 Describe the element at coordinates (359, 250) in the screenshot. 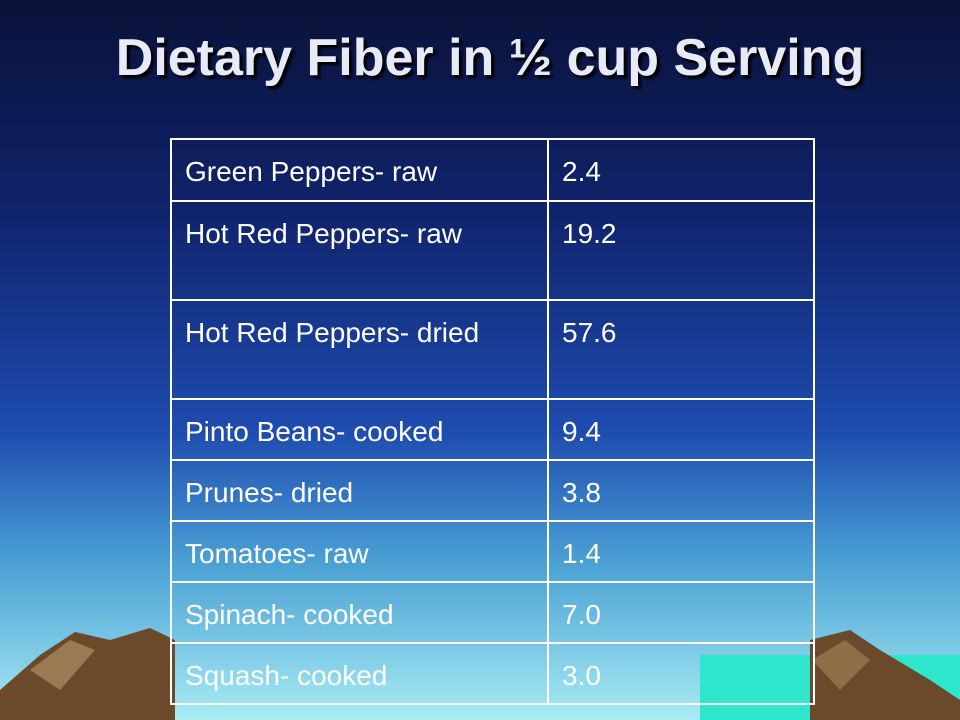

I see `food-cell: Hot Red Peppers- raw` at that location.